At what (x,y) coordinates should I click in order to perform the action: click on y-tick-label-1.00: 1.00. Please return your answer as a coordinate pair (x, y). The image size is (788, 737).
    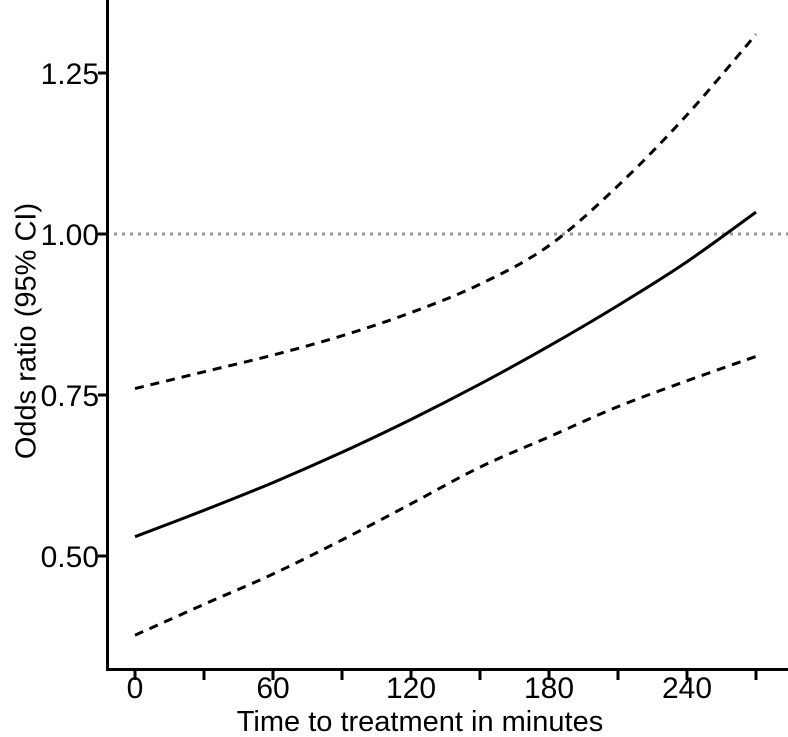
    Looking at the image, I should click on (70, 235).